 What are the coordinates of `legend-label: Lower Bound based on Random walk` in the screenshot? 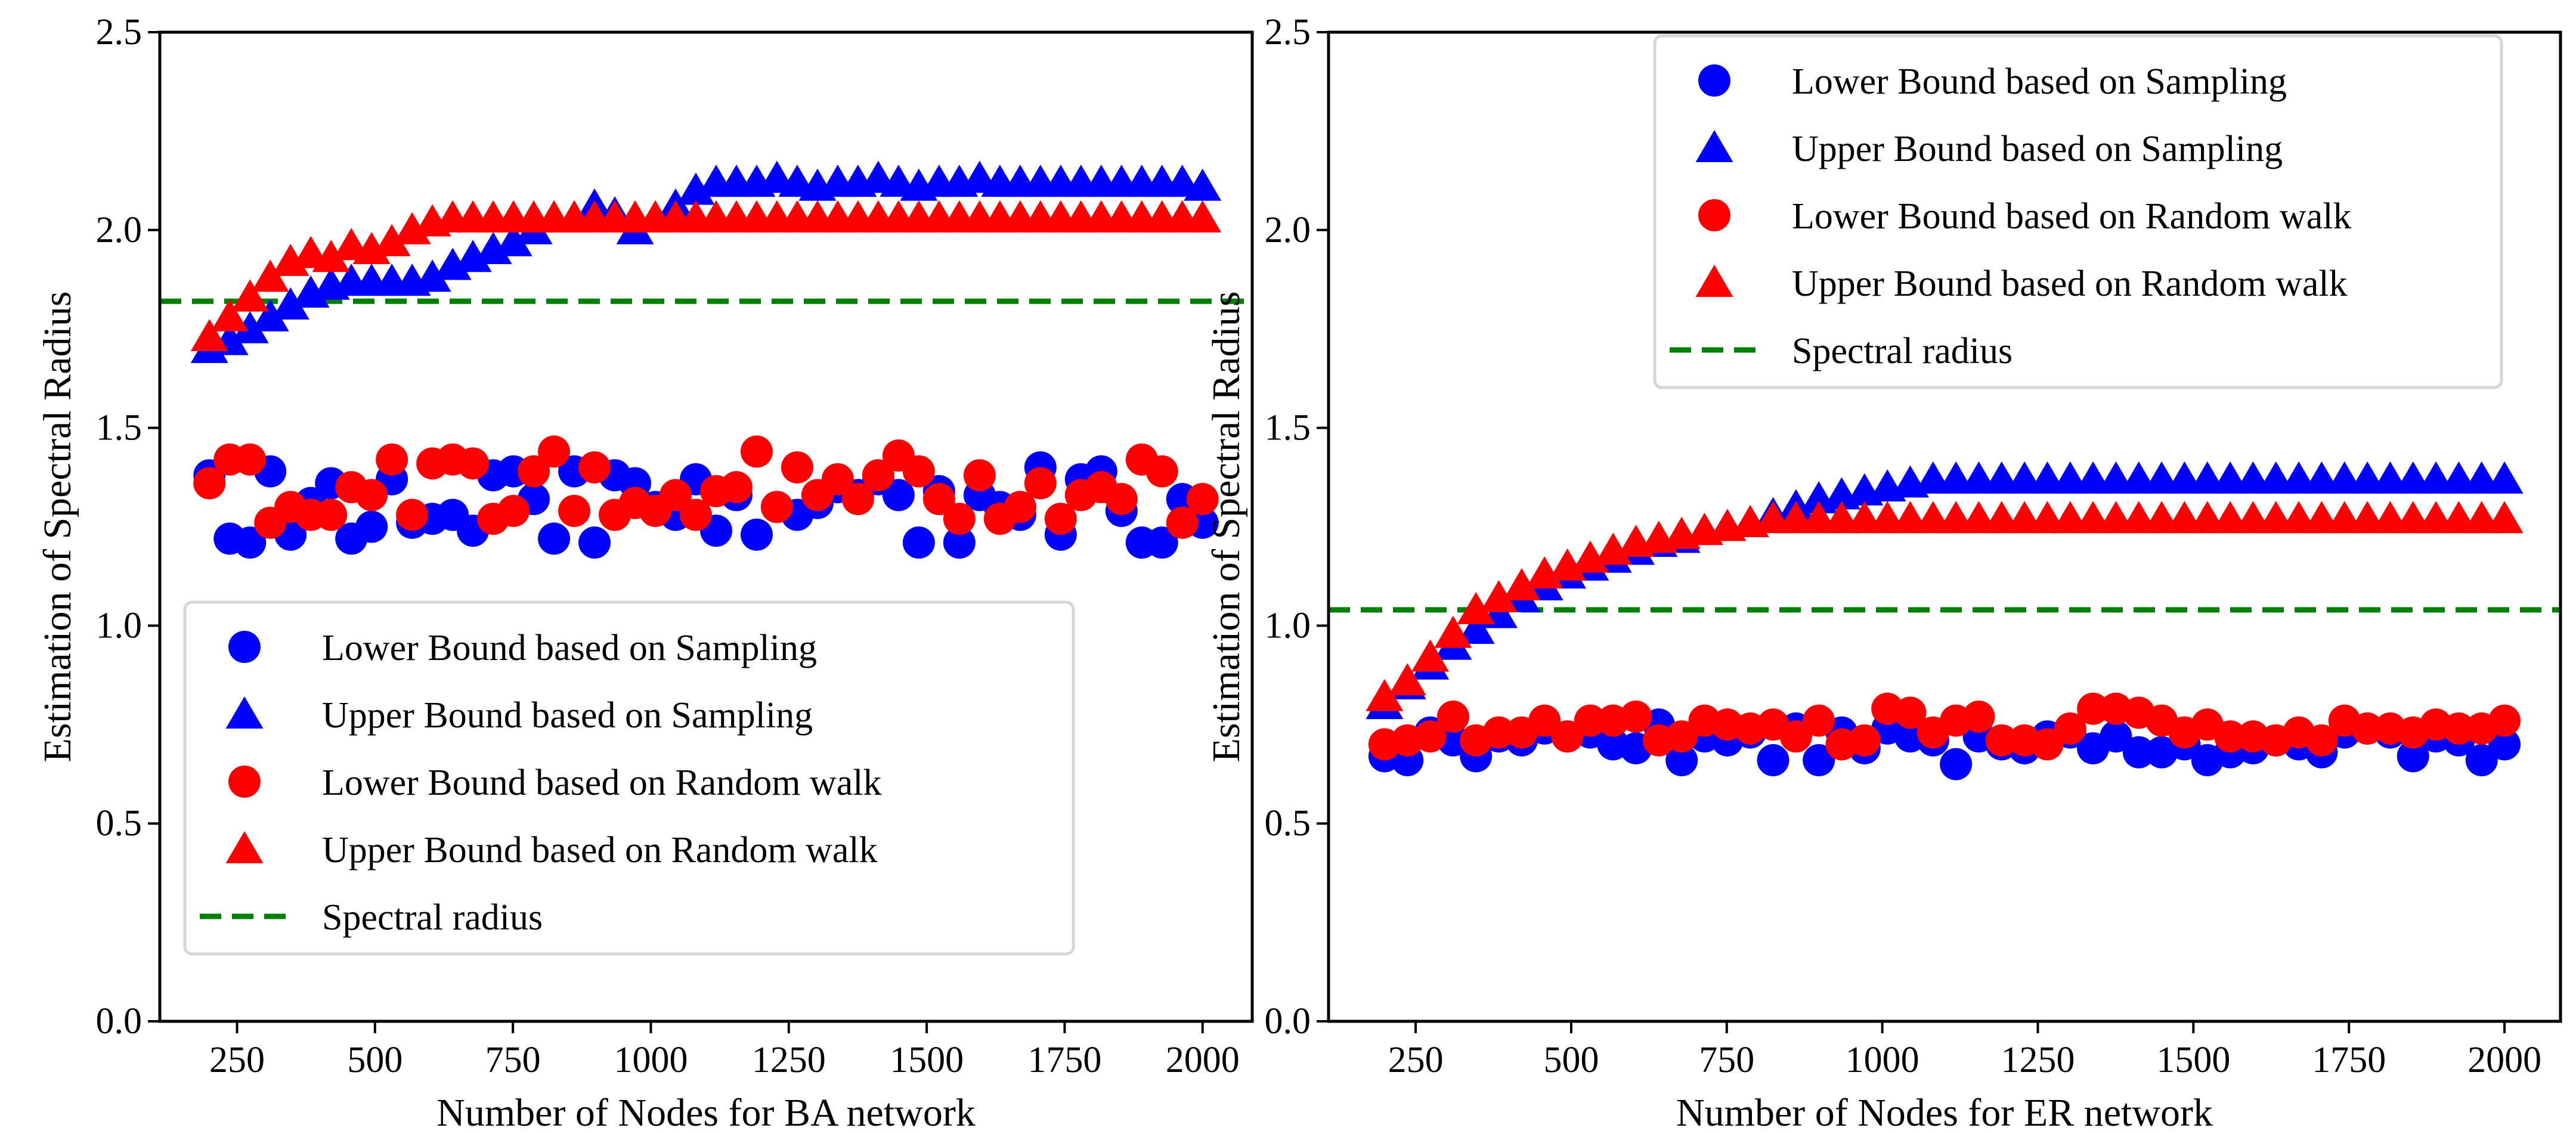 It's located at (2071, 216).